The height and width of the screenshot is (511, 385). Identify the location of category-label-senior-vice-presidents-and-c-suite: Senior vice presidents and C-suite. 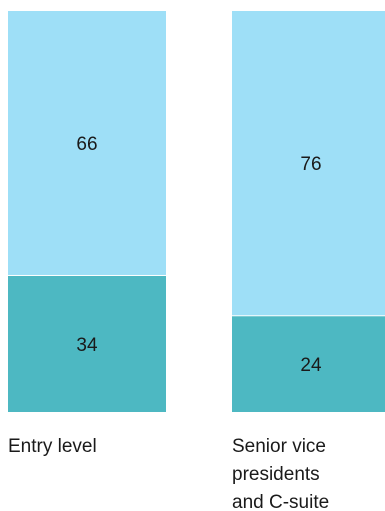
(280, 473).